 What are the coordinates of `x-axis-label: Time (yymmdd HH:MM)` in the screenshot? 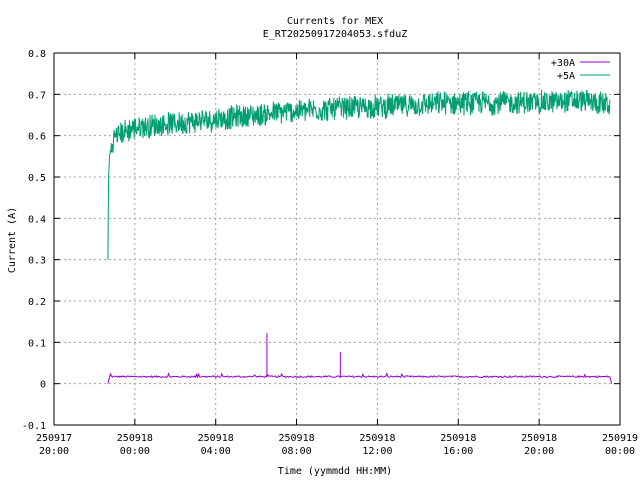 It's located at (335, 471).